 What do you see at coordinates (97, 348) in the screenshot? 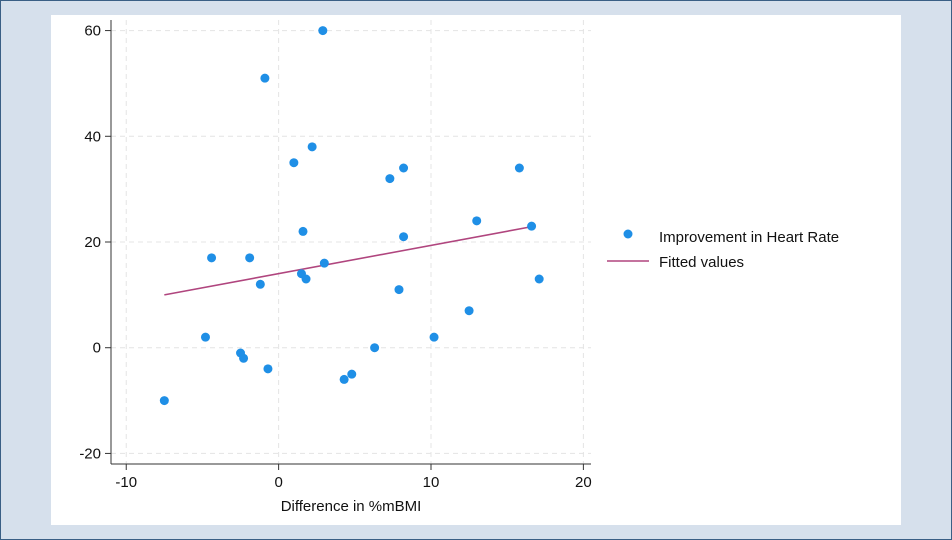
I see `y-tick-label: 0` at bounding box center [97, 348].